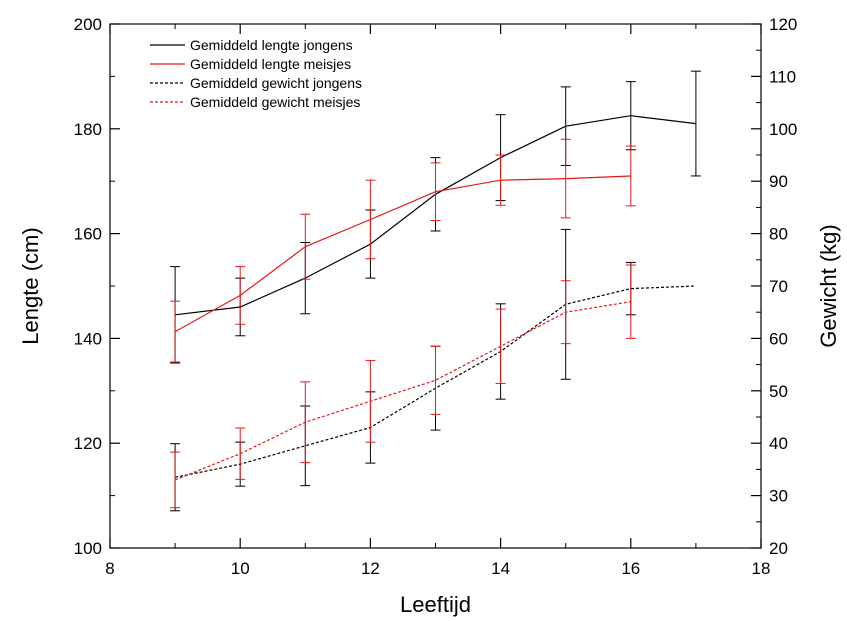 The height and width of the screenshot is (621, 847). Describe the element at coordinates (761, 568) in the screenshot. I see `x-tick-label: 18` at that location.